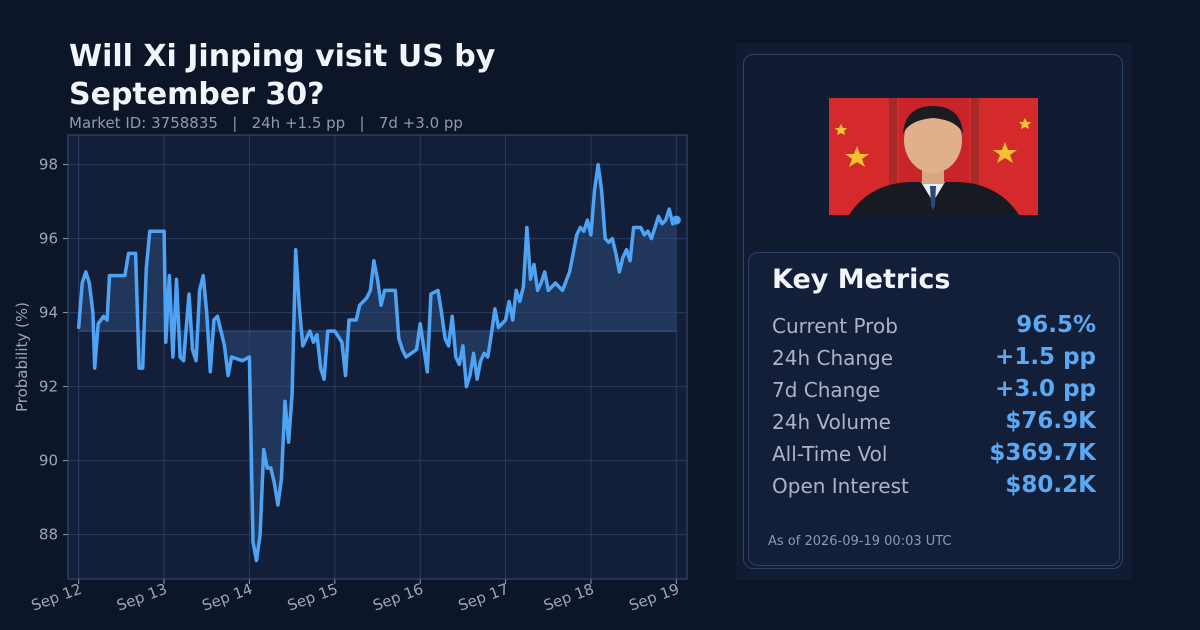 Image resolution: width=1200 pixels, height=630 pixels. I want to click on x-tick-label: Sep 16, so click(397, 597).